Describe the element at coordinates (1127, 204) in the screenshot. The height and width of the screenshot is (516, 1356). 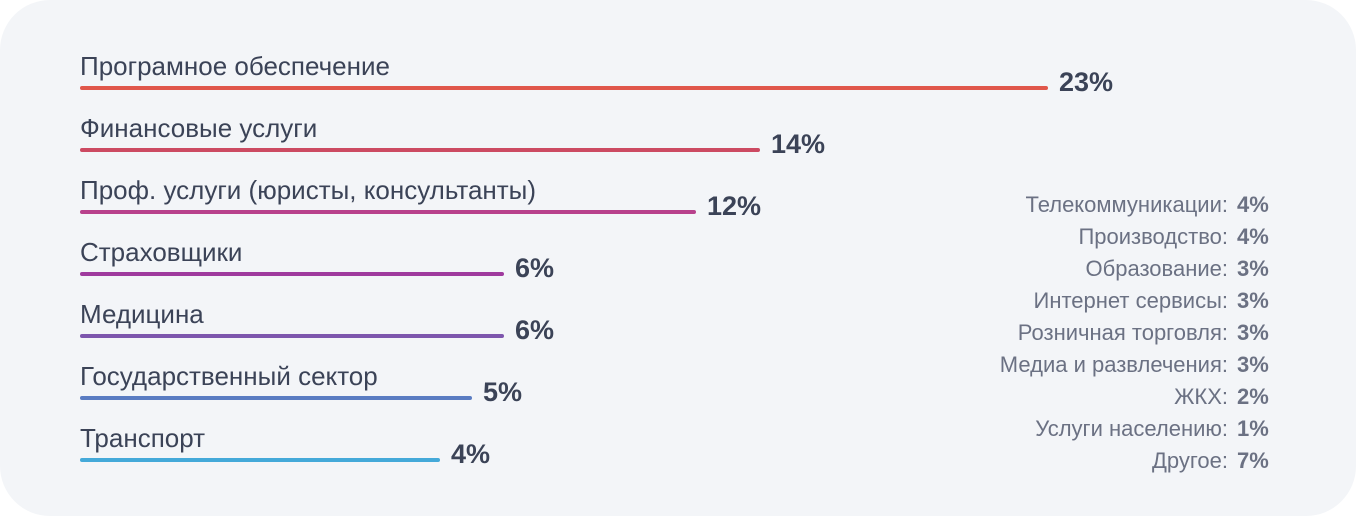
I see `other-label: Телекоммуникации:` at that location.